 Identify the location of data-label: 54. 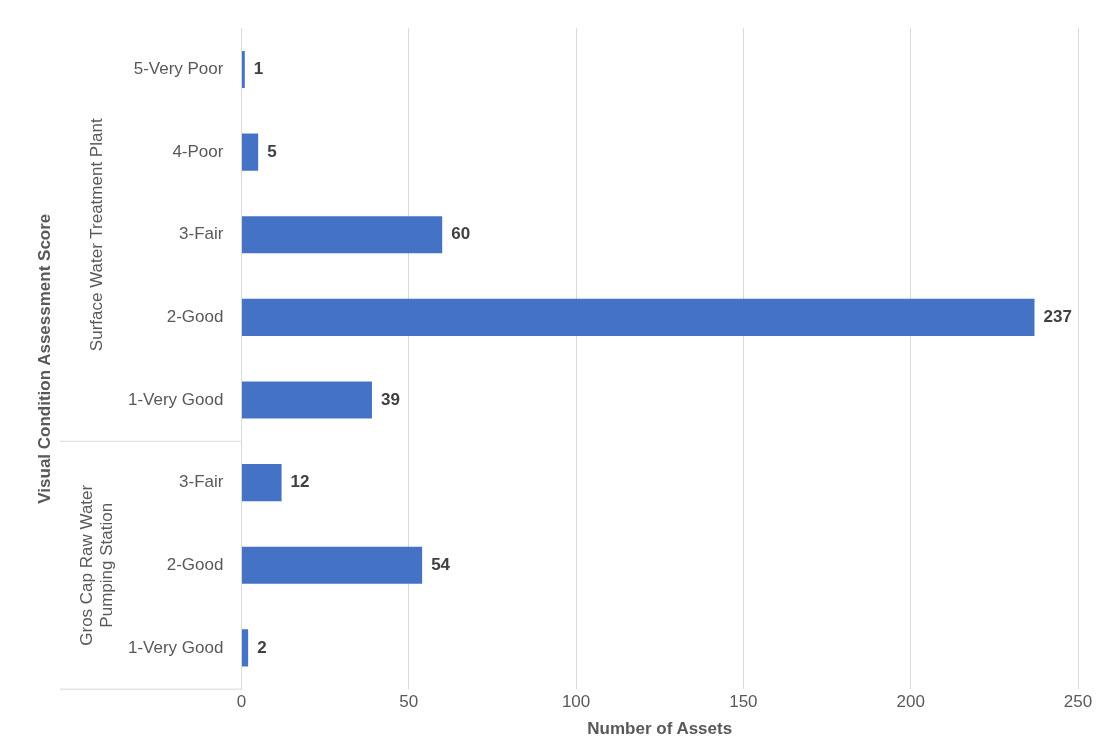
(441, 564).